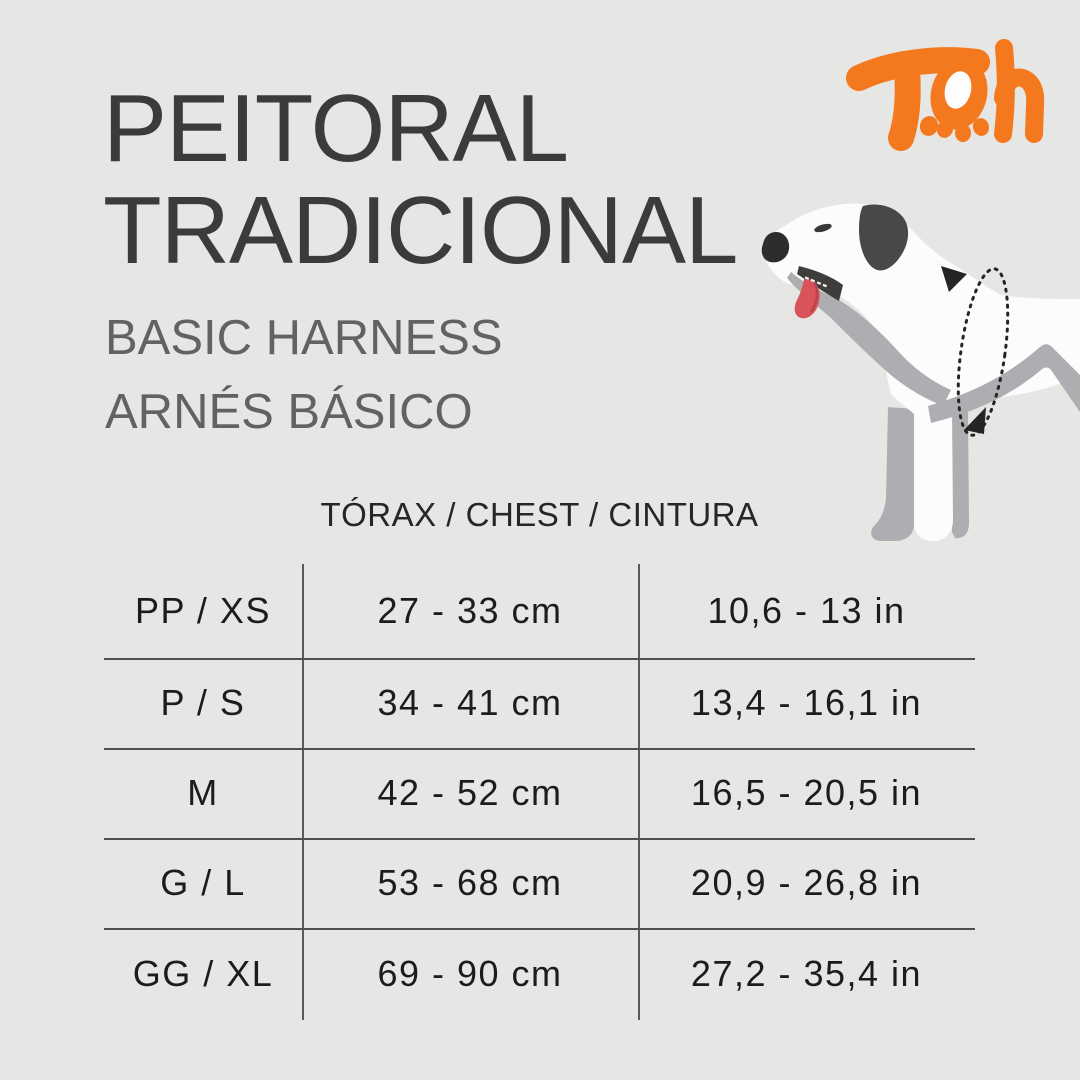  What do you see at coordinates (892, 474) in the screenshot?
I see `dog-shadow-leg-left` at bounding box center [892, 474].